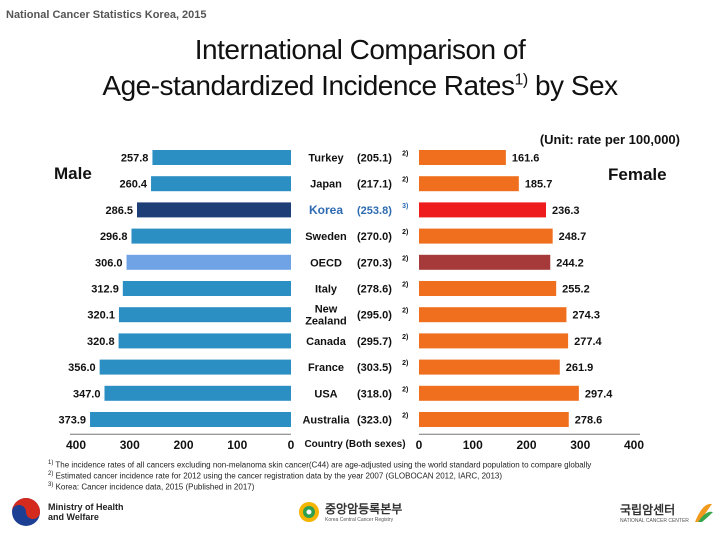 The image size is (720, 540). What do you see at coordinates (374, 290) in the screenshot?
I see `both-sexes-label-5: (278.6)` at bounding box center [374, 290].